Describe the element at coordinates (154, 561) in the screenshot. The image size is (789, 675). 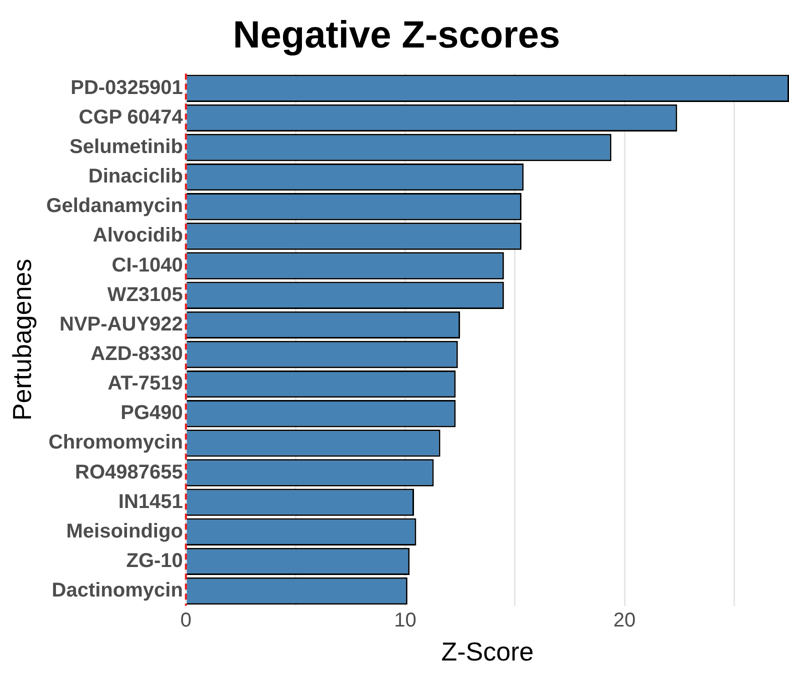
I see `y-tick-label: ZG-10` at that location.